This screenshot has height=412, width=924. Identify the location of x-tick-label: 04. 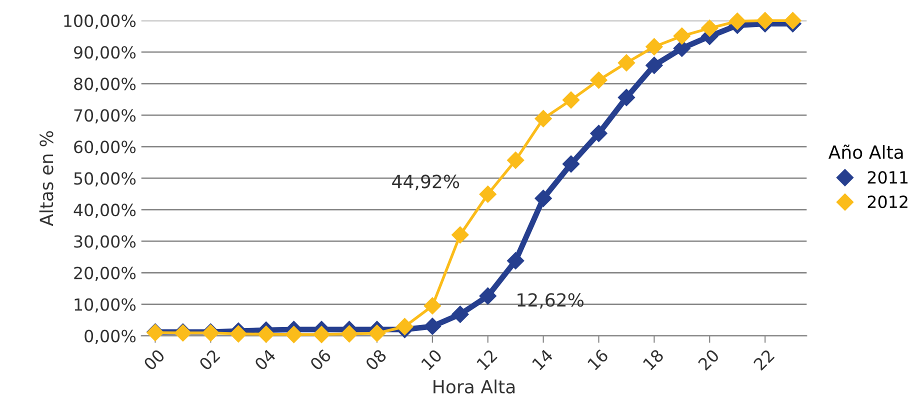
(265, 359).